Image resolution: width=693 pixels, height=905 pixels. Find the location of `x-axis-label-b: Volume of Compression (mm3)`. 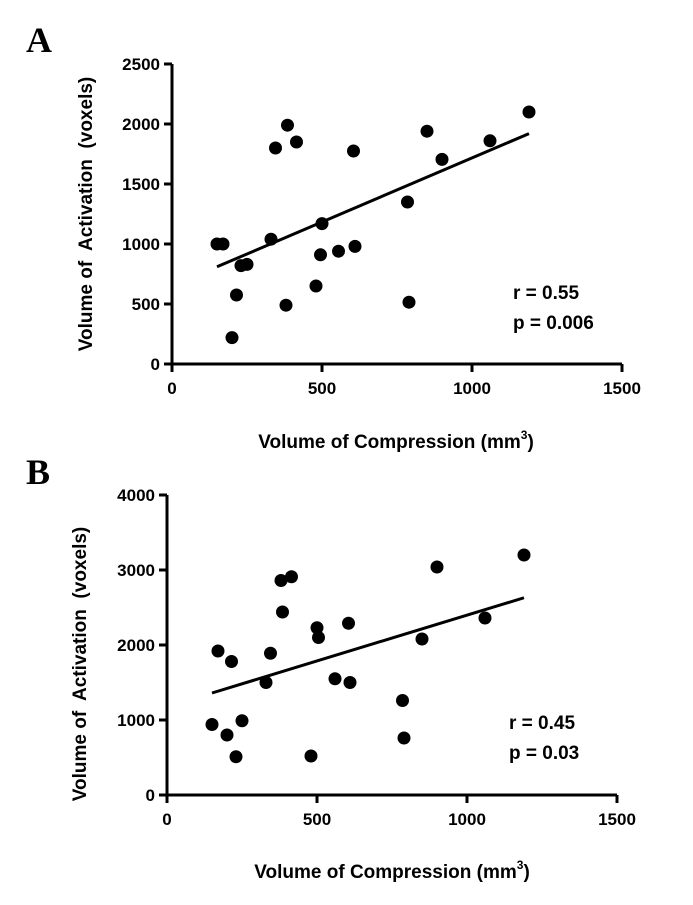

x-axis-label-b: Volume of Compression (mm3) is located at coordinates (392, 870).